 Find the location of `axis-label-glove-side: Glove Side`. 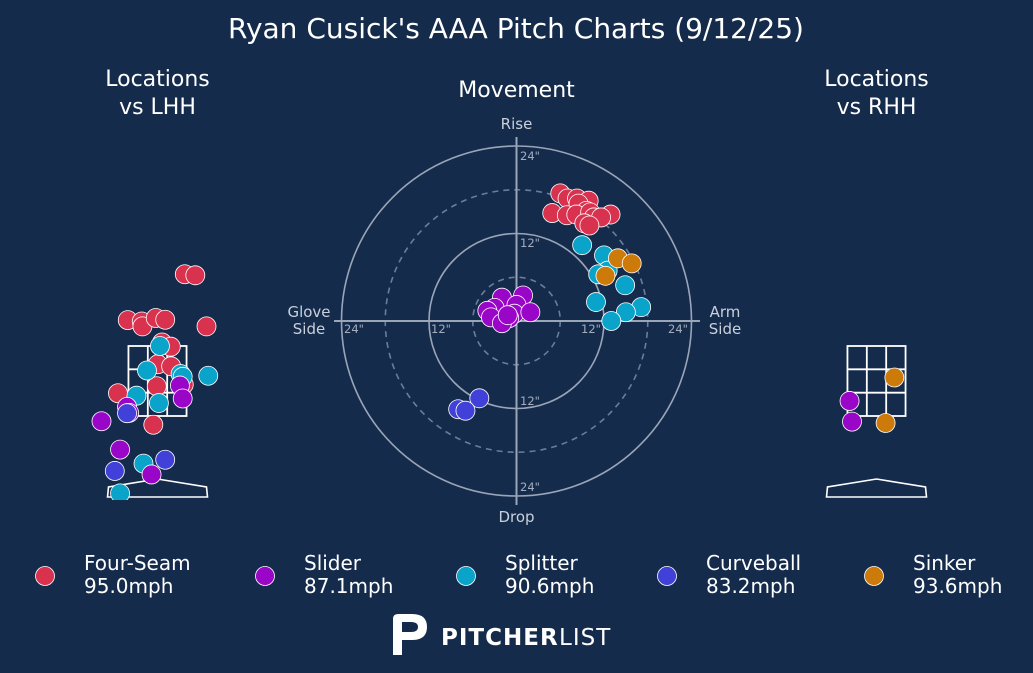

axis-label-glove-side: Glove Side is located at coordinates (308, 320).